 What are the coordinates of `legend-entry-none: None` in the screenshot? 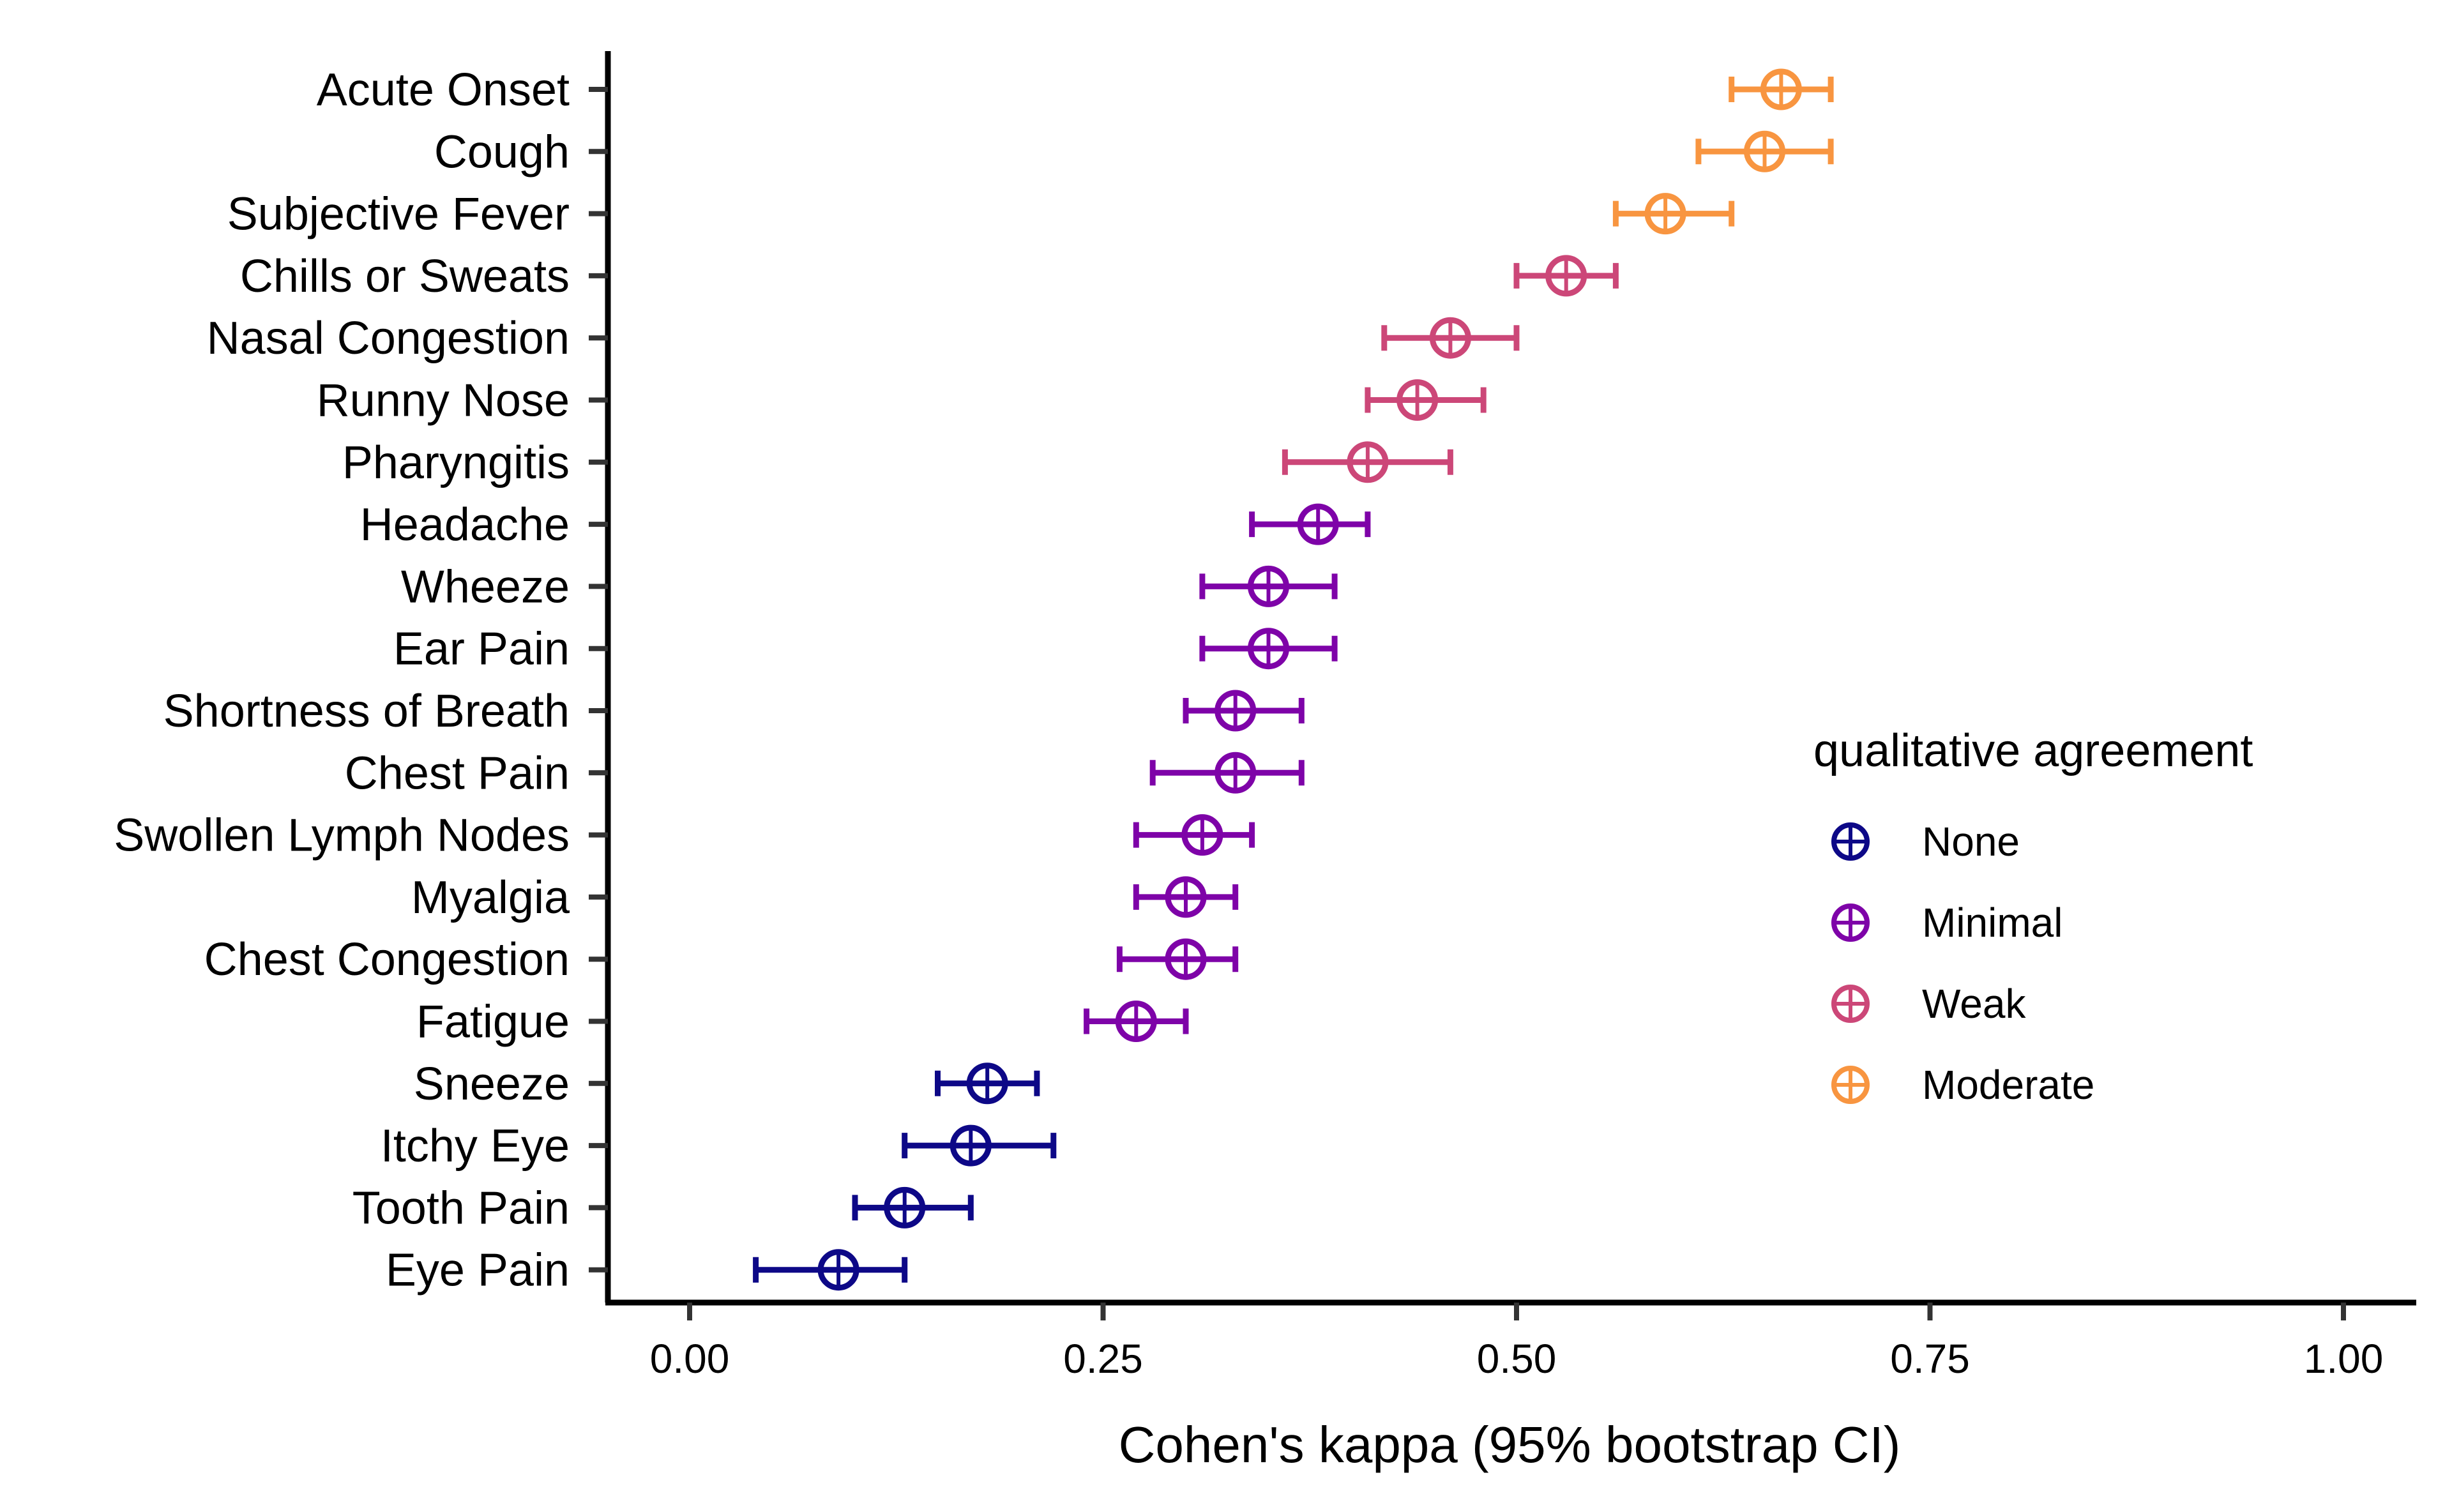 It's located at (1926, 842).